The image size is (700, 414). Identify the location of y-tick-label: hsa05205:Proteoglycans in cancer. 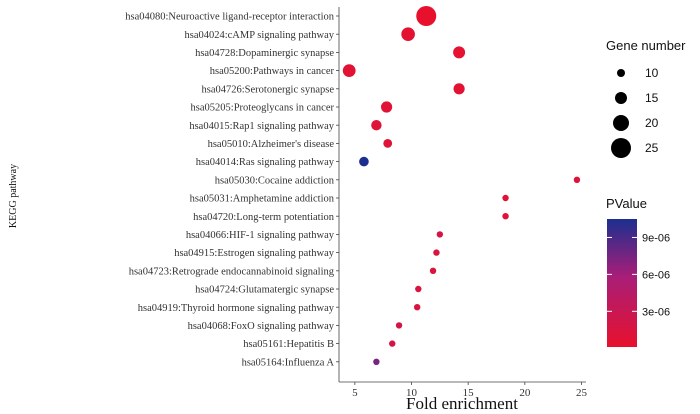
(263, 108).